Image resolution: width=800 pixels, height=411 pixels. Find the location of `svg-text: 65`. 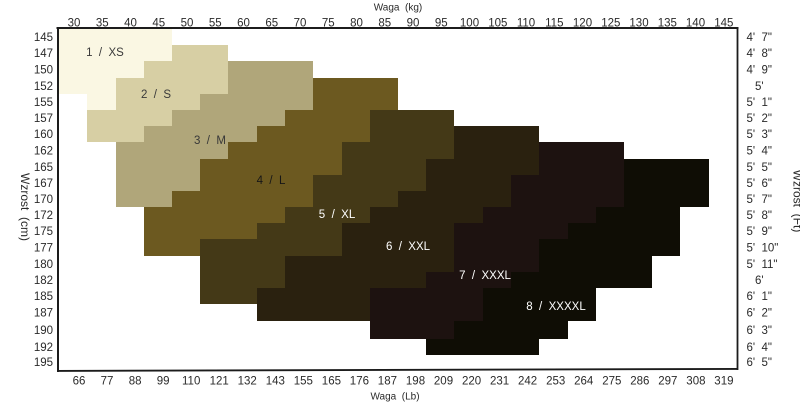

svg-text: 65 is located at coordinates (271, 24).